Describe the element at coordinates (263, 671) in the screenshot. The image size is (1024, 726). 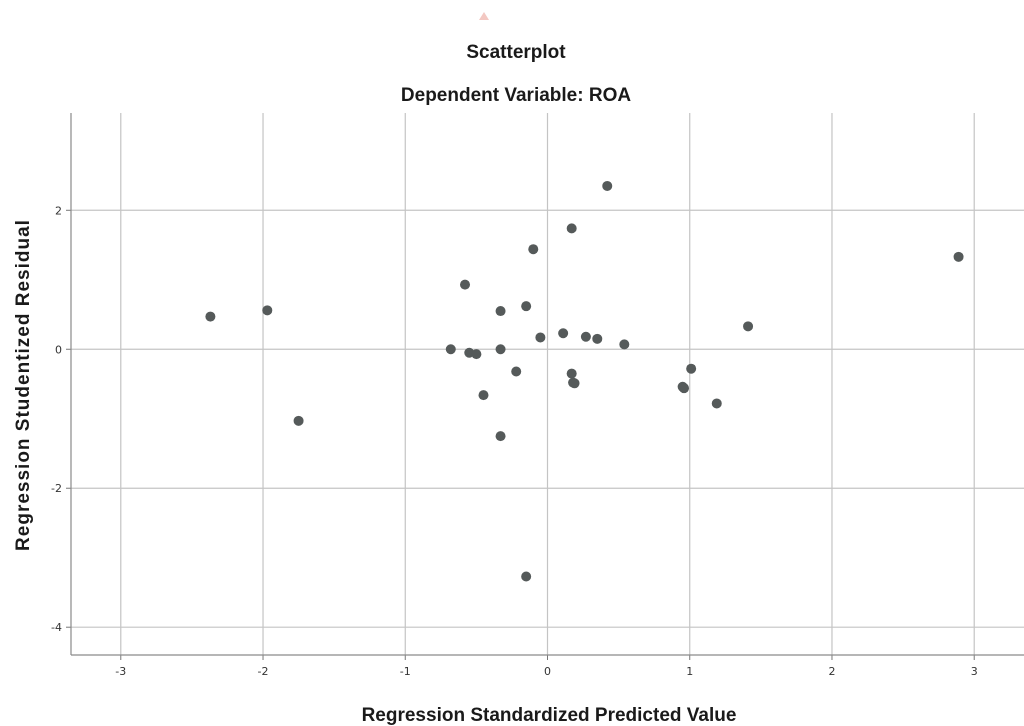
I see `x-tick-label: -2` at that location.